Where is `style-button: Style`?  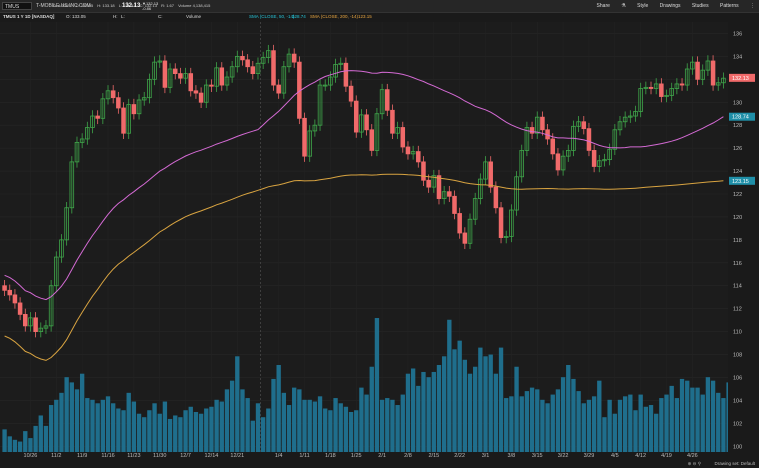 style-button: Style is located at coordinates (643, 6).